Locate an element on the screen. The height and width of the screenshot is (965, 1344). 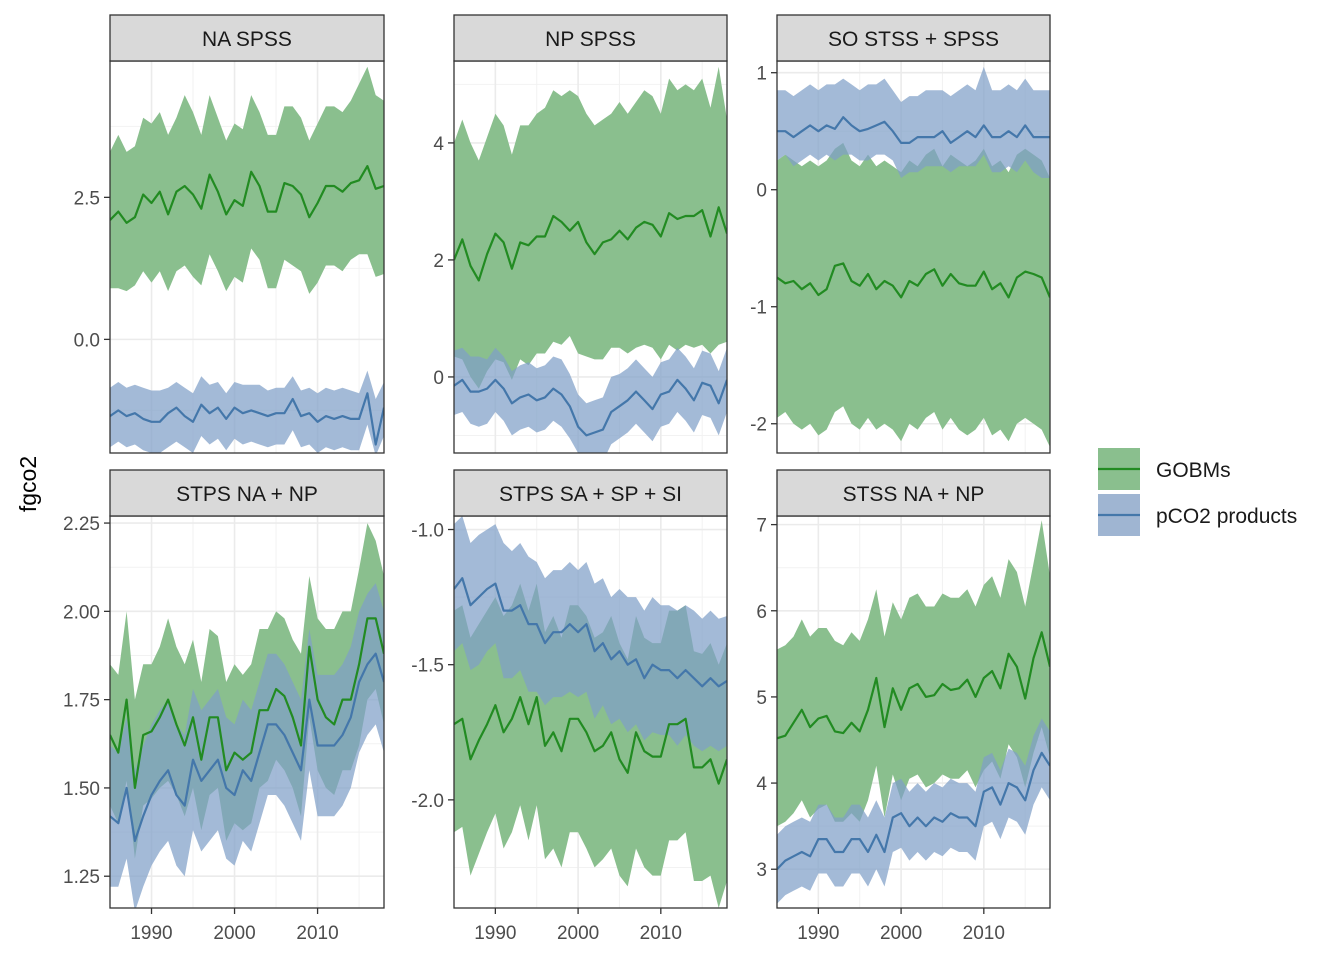
legend-label-gobms: GOBMs is located at coordinates (1193, 470).